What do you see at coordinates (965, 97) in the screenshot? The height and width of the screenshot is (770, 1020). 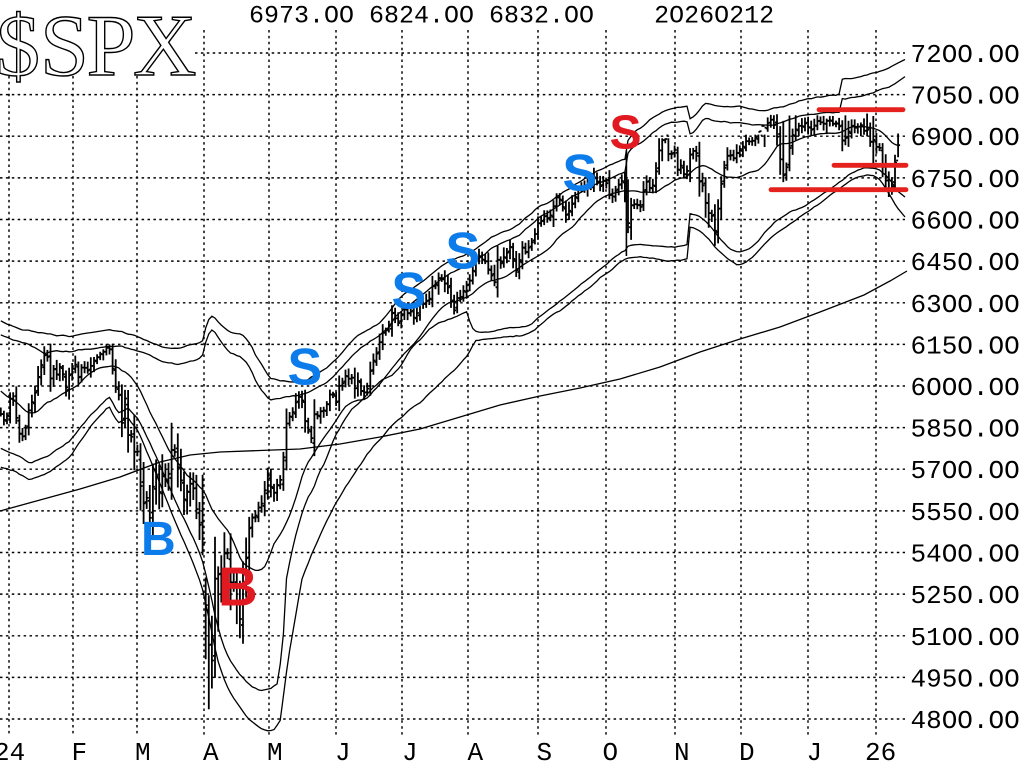 I see `svg-text: 7O5O.OO` at bounding box center [965, 97].